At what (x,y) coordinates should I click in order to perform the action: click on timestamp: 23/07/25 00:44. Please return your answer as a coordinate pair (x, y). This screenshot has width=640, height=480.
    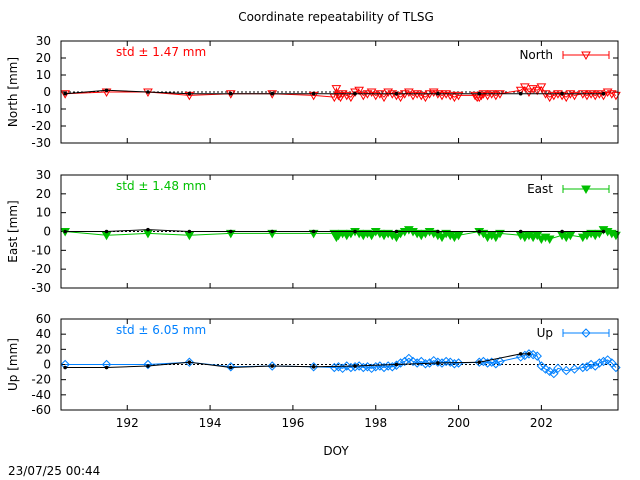
    Looking at the image, I should click on (54, 471).